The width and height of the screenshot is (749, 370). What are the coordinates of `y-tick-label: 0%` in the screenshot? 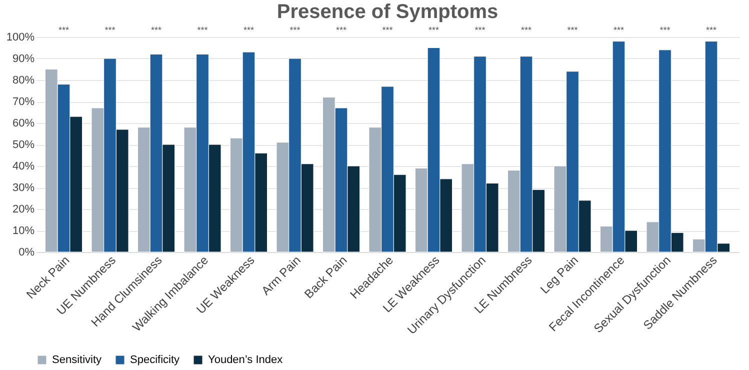 It's located at (26, 252).